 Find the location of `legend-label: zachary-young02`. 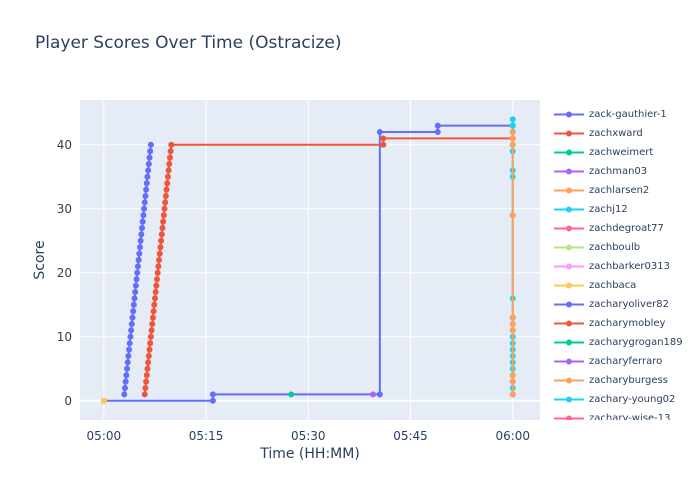

legend-label: zachary-young02 is located at coordinates (632, 399).